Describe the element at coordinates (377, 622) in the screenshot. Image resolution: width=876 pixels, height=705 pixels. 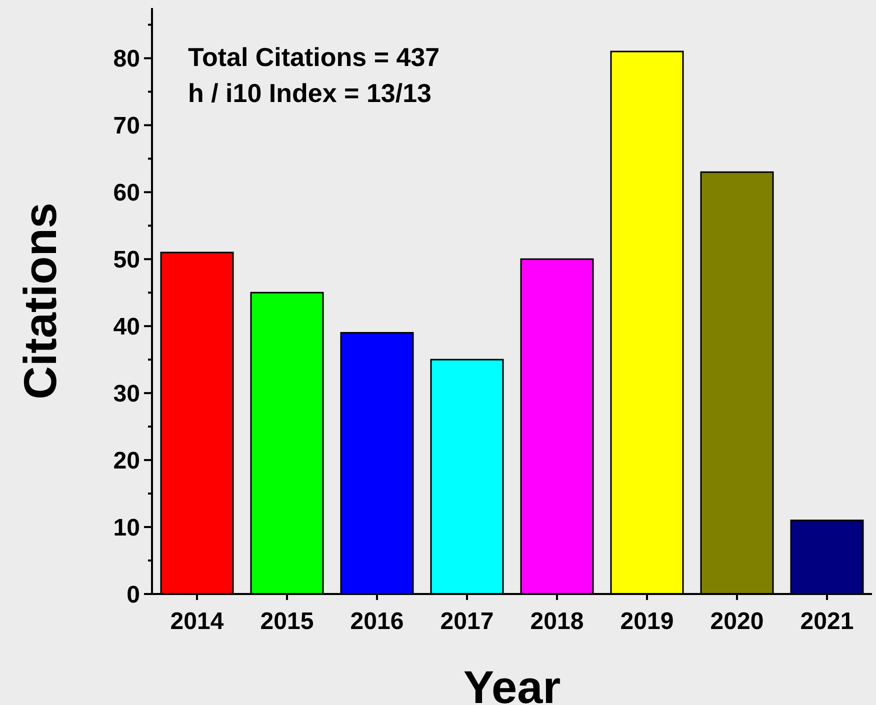
I see `x-tick-label: 2016` at that location.